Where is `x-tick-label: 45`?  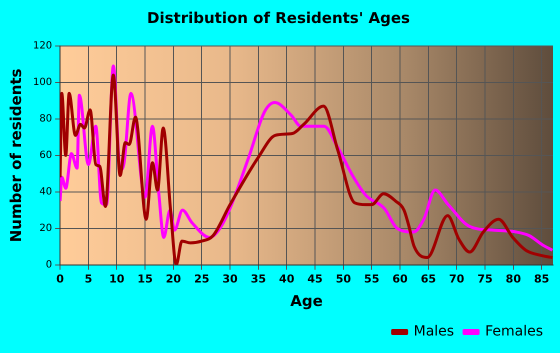 x-tick-label: 45 is located at coordinates (315, 279).